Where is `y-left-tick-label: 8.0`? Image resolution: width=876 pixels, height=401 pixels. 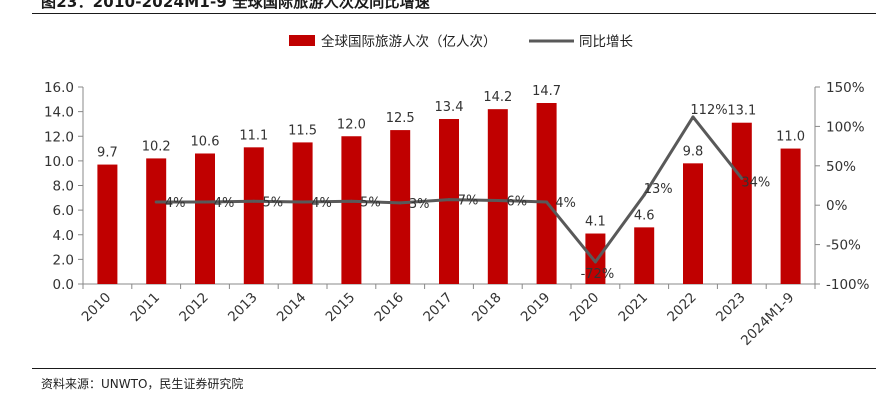
y-left-tick-label: 8.0 is located at coordinates (63, 187).